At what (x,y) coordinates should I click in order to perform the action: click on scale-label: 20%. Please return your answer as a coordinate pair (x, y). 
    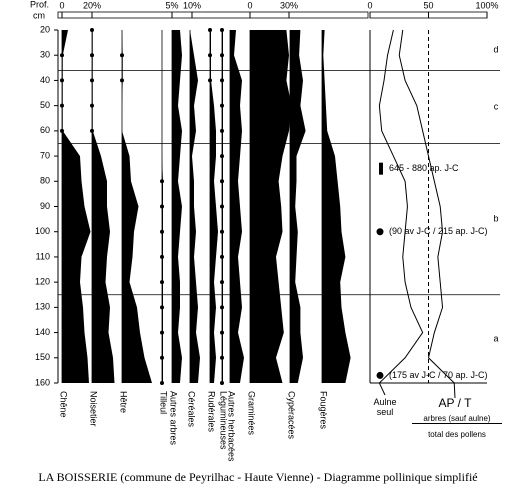
    Looking at the image, I should click on (92, 5).